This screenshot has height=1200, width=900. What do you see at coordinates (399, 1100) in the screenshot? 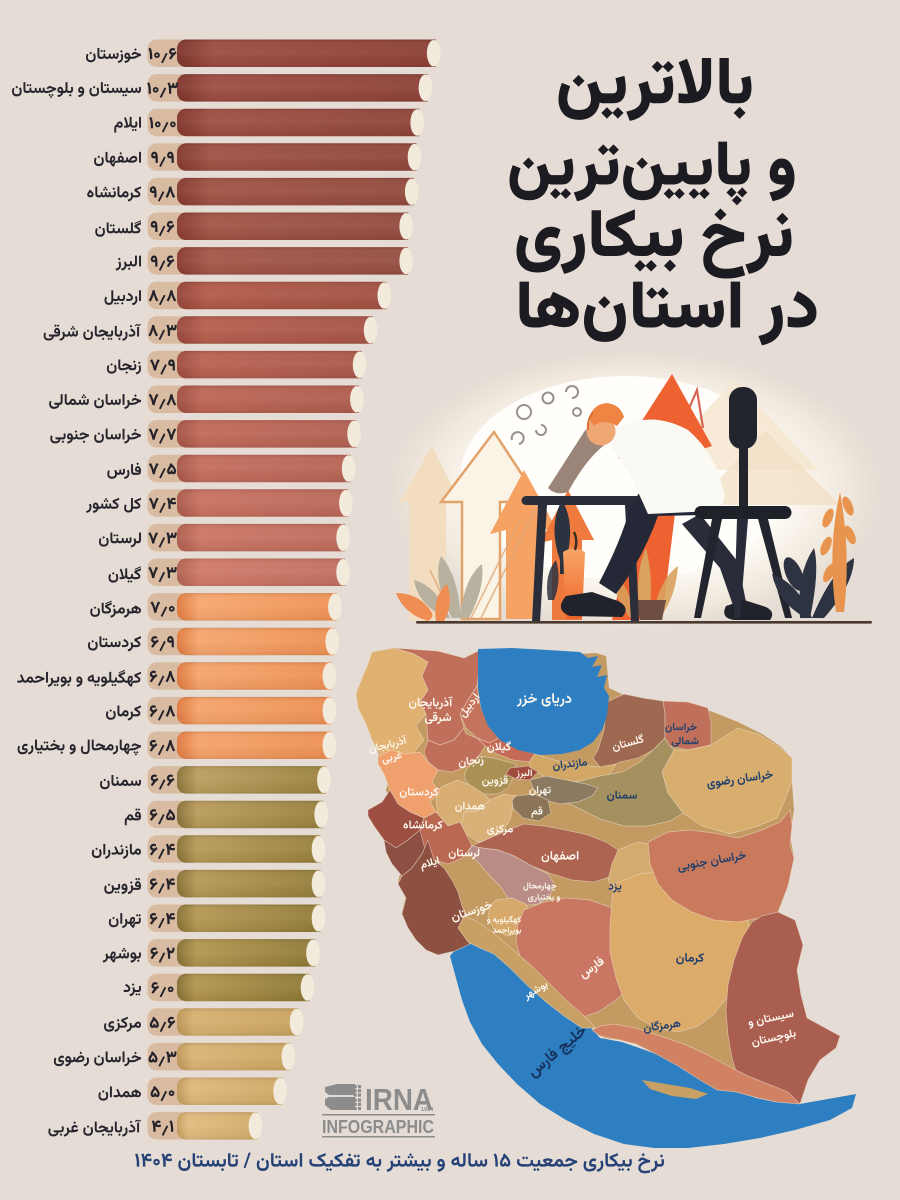
I see `svg-text: IRNA` at bounding box center [399, 1100].